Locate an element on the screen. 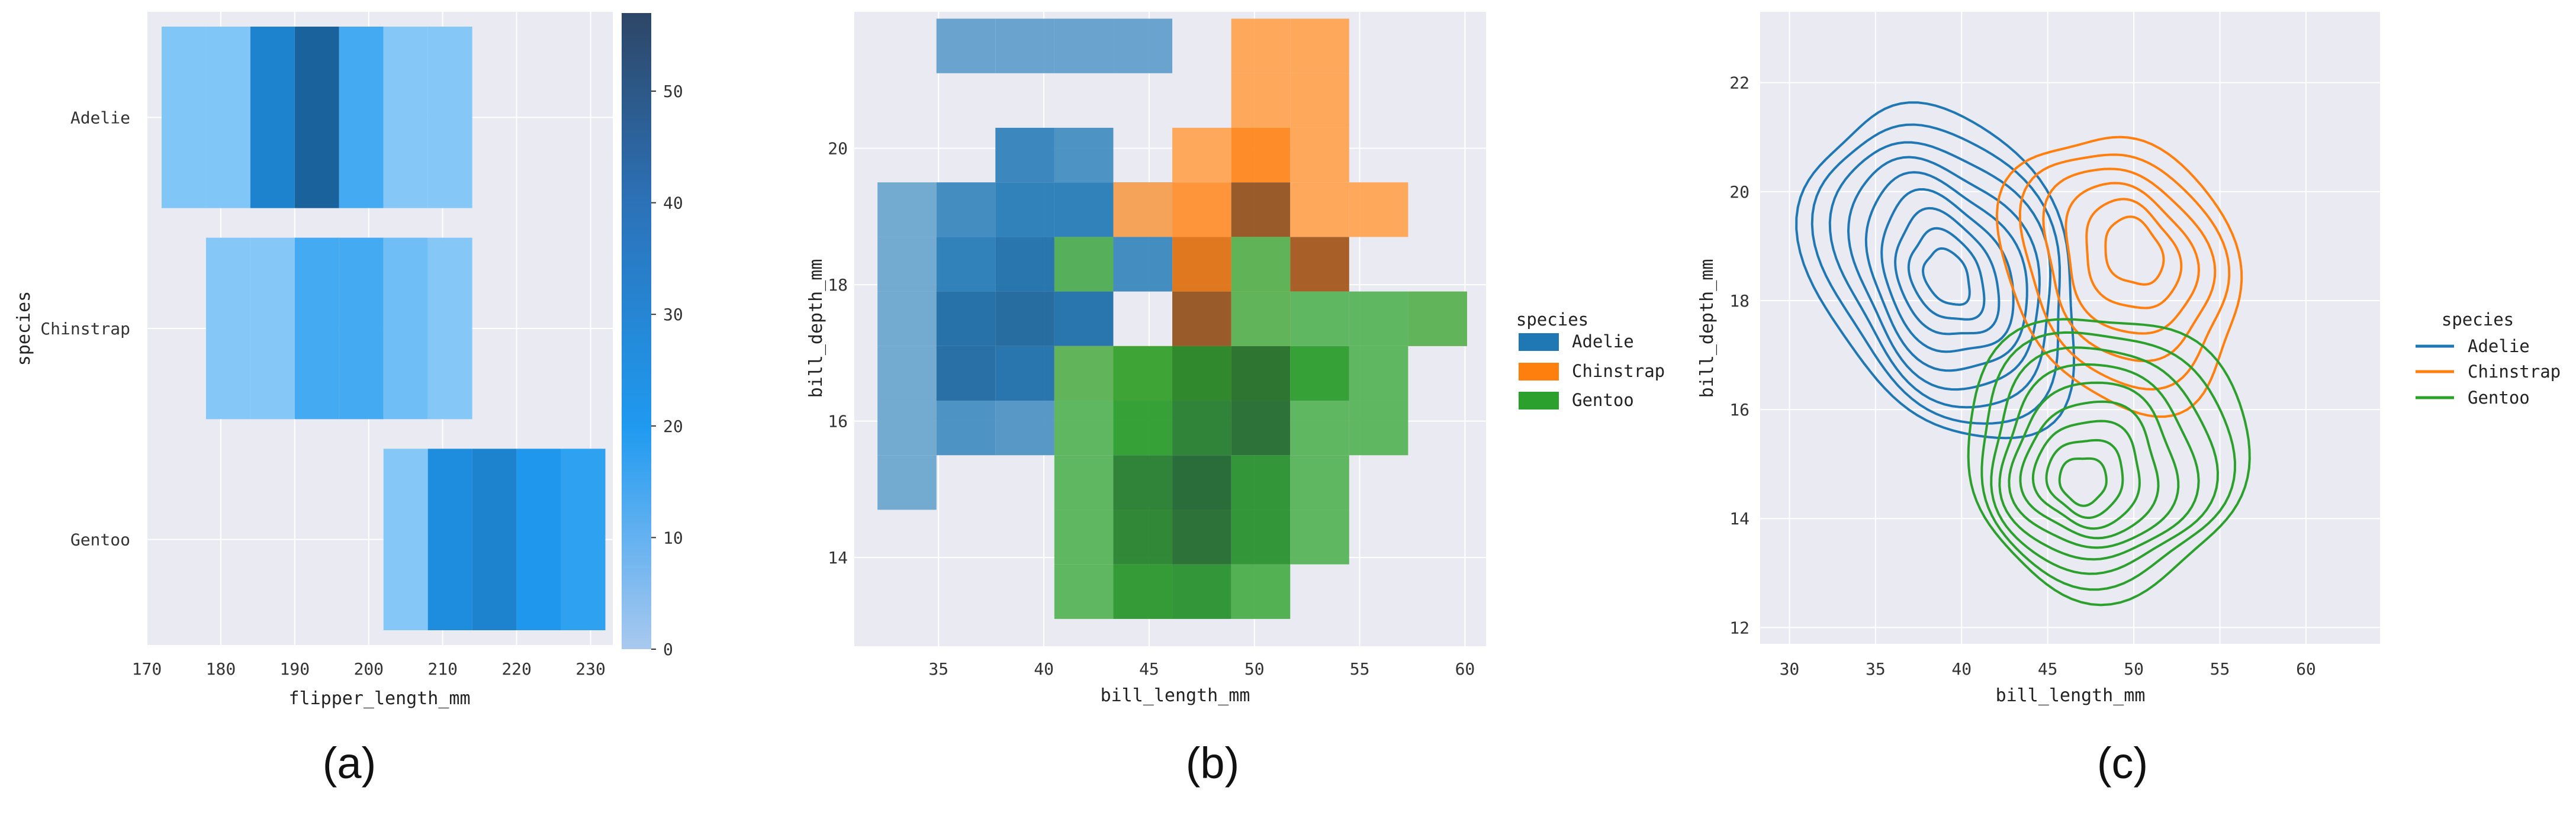 The image size is (2576, 819). x-tick-label-a: 200 is located at coordinates (369, 669).